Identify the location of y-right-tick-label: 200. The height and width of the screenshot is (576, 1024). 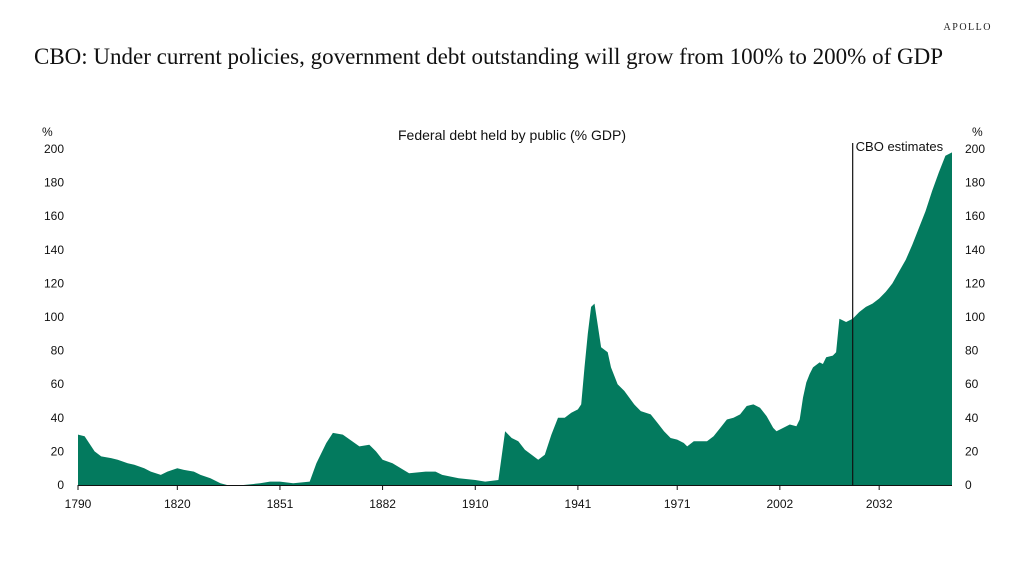
(975, 149).